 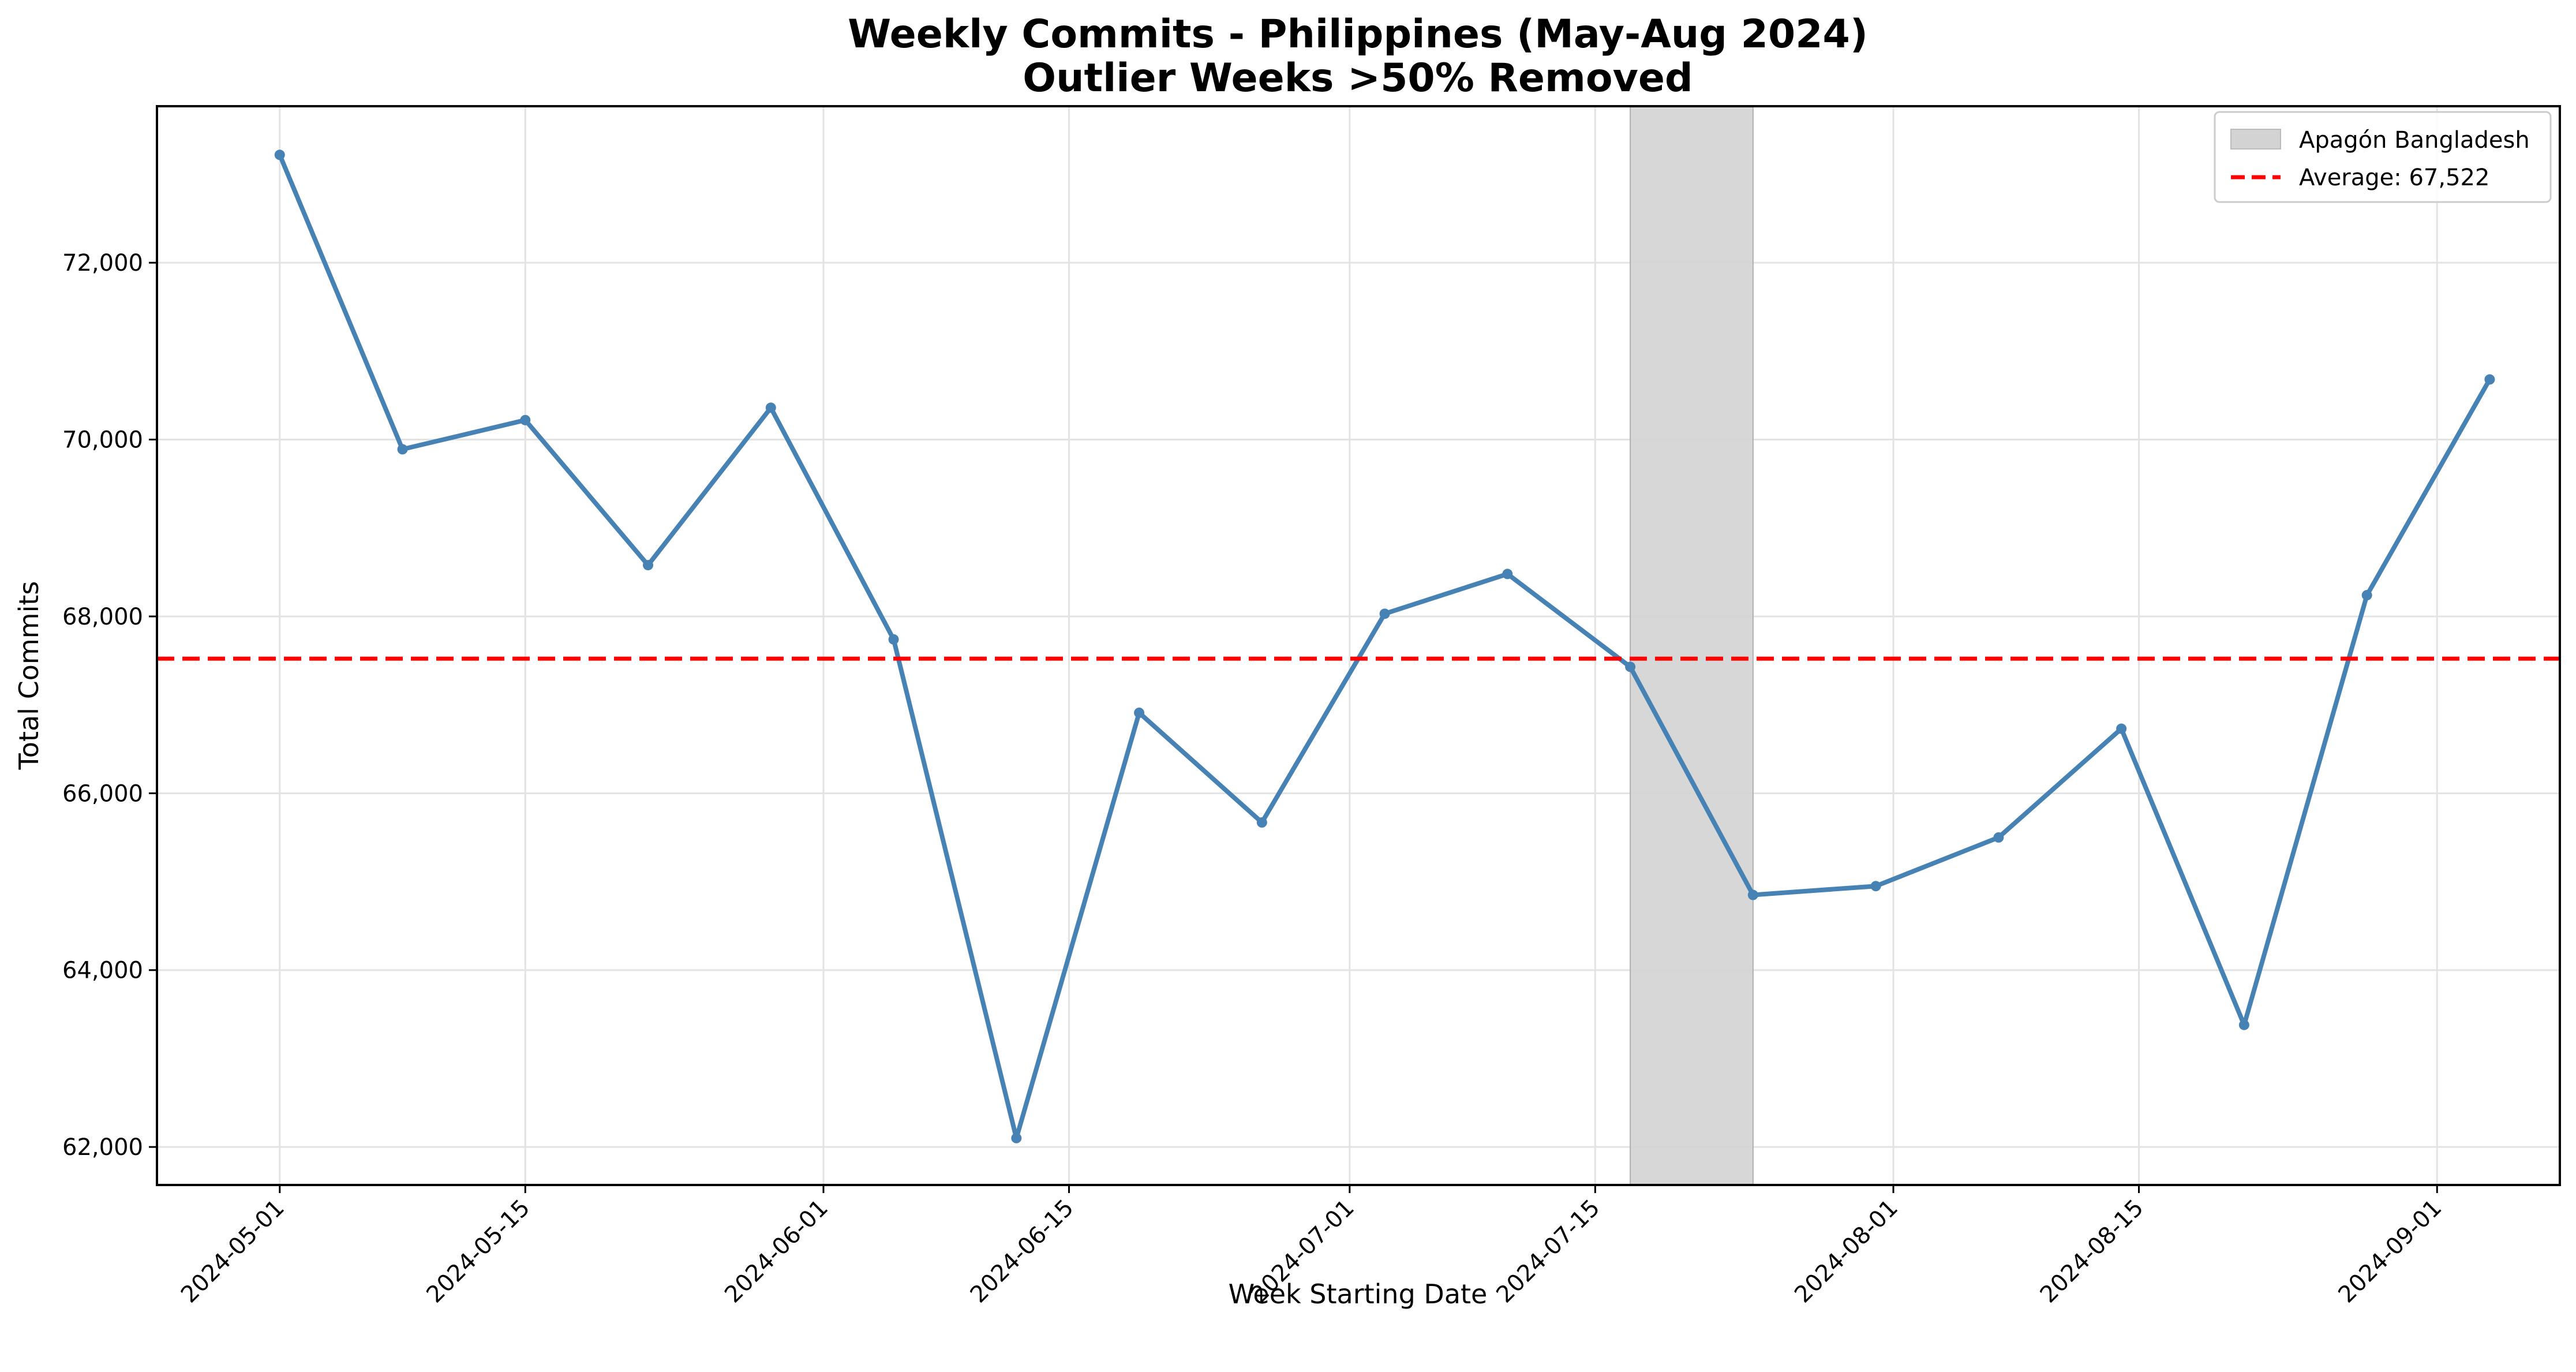 What do you see at coordinates (102, 617) in the screenshot?
I see `y-tick-label: 68,000` at bounding box center [102, 617].